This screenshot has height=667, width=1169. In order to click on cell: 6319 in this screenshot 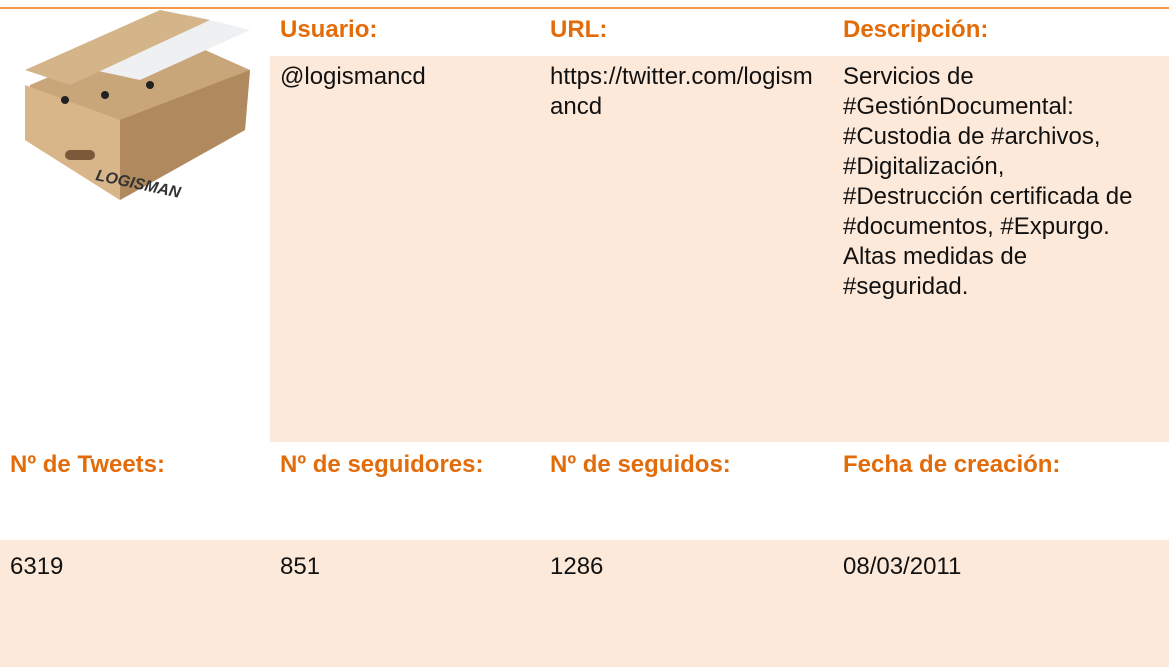, I will do `click(135, 603)`.